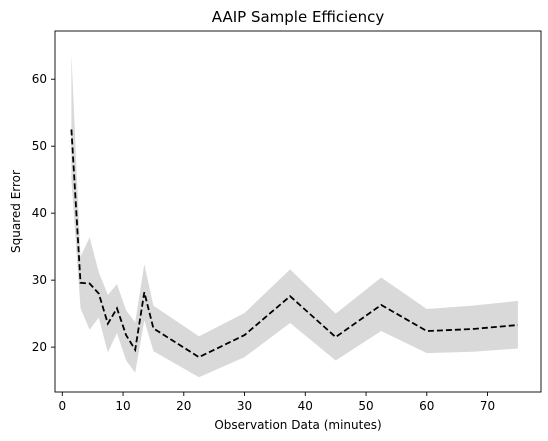  What do you see at coordinates (298, 17) in the screenshot?
I see `chart-title: AAIP Sample Efficiency` at bounding box center [298, 17].